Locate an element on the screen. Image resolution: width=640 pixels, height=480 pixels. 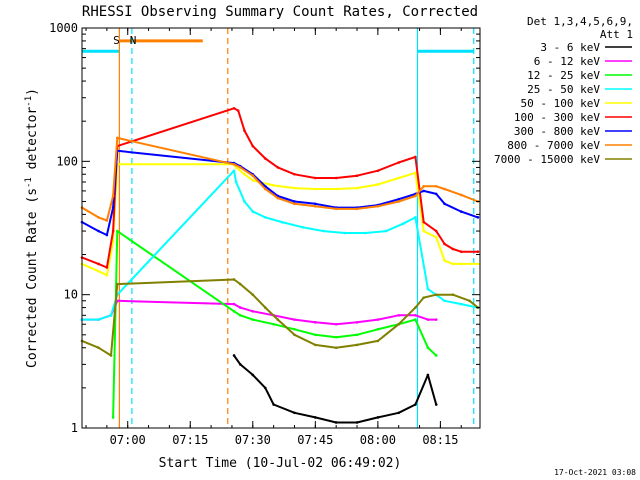
y-axis-label: Corrected Count Rate (s-1 detector-1) is located at coordinates (32, 228).